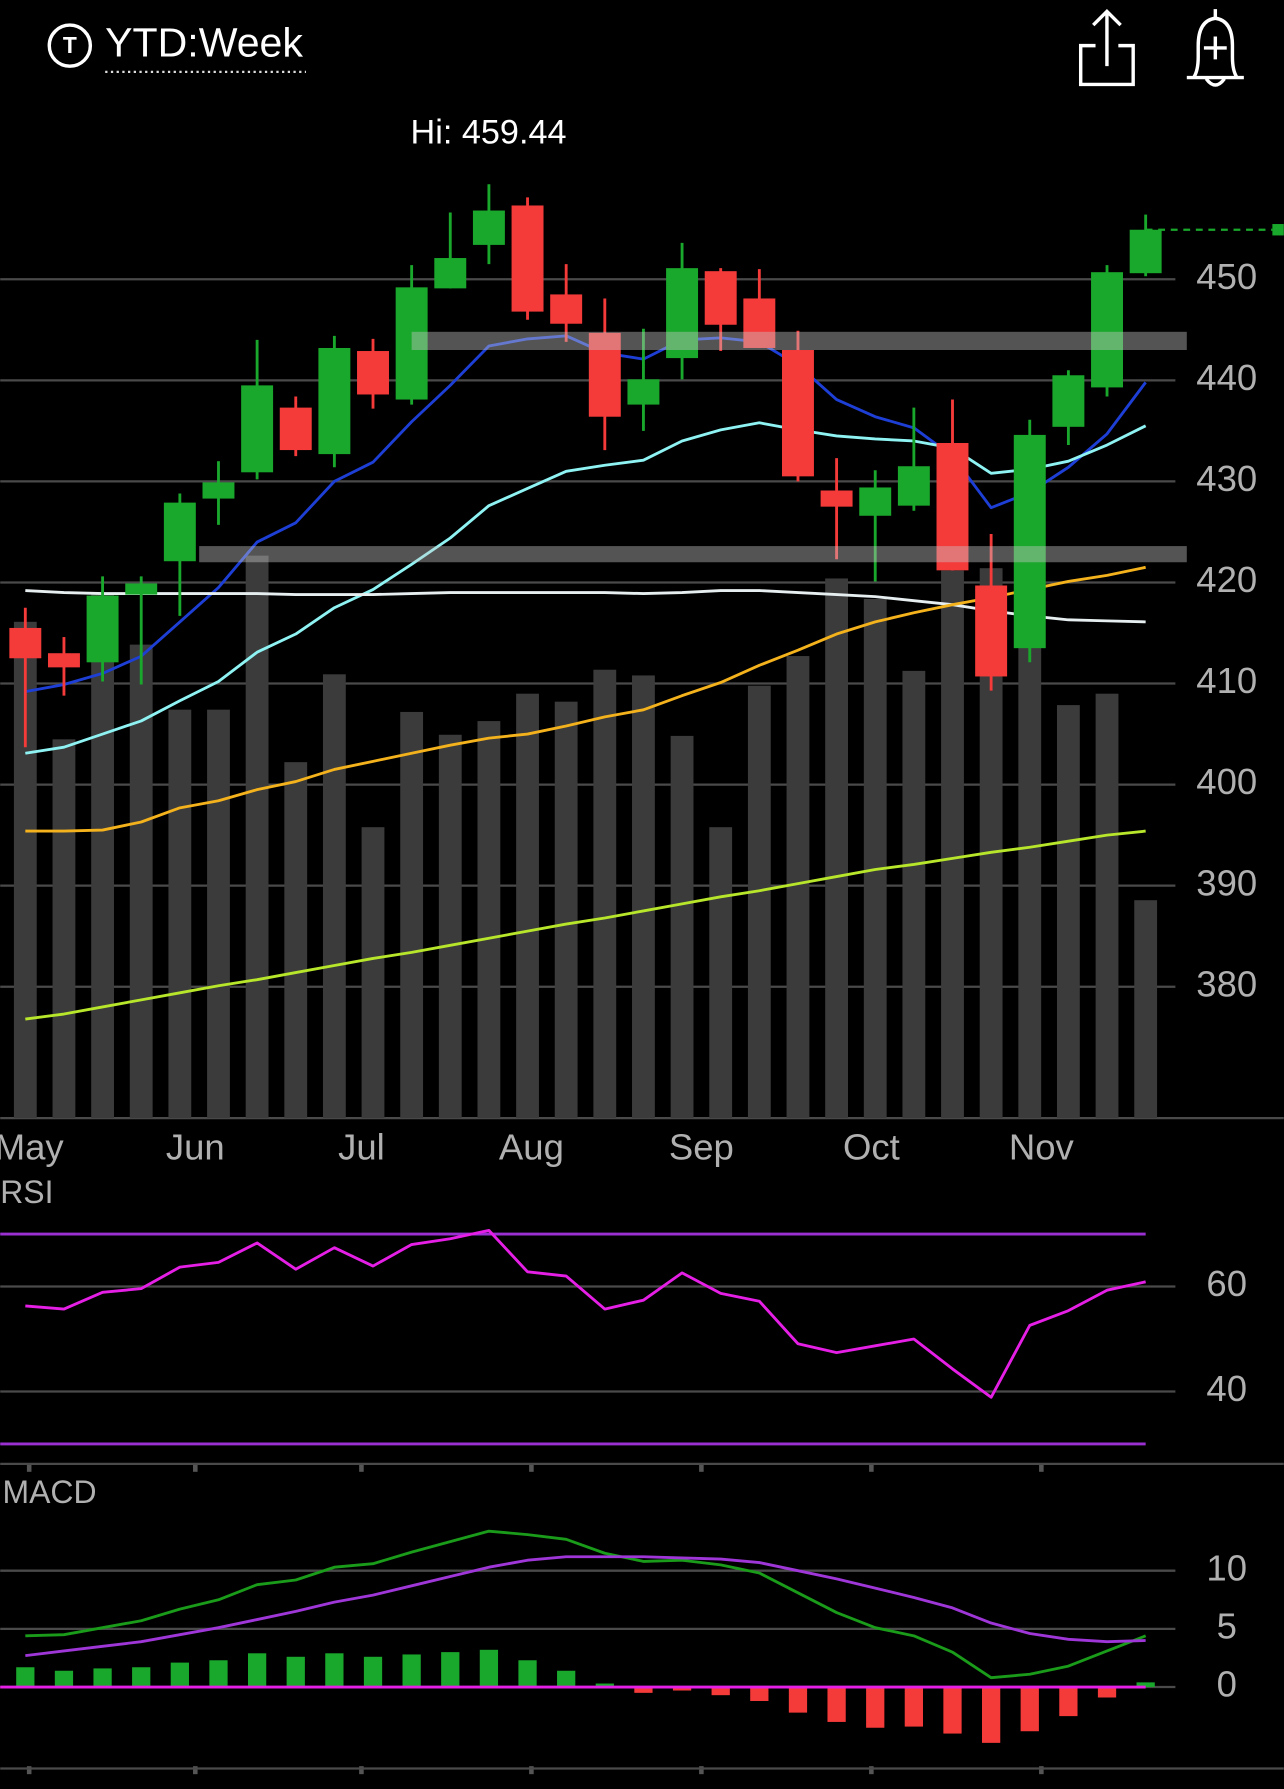 Image resolution: width=1284 pixels, height=1789 pixels. Describe the element at coordinates (489, 133) in the screenshot. I see `high-annotation: Hi: 459.44` at that location.